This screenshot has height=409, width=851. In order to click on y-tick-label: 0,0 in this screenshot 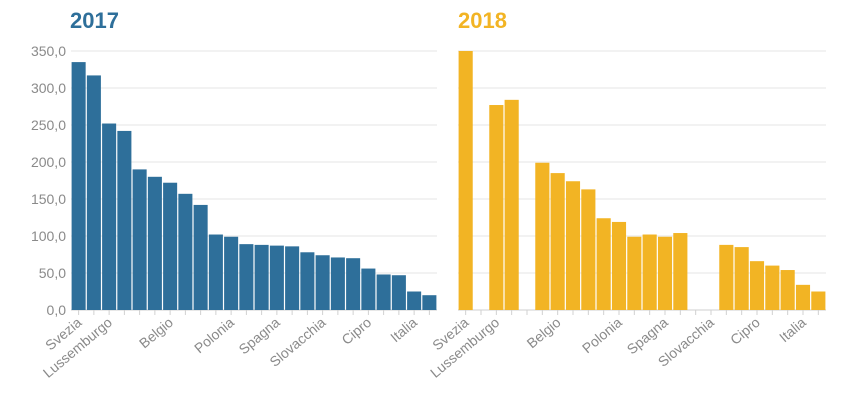, I will do `click(57, 310)`.